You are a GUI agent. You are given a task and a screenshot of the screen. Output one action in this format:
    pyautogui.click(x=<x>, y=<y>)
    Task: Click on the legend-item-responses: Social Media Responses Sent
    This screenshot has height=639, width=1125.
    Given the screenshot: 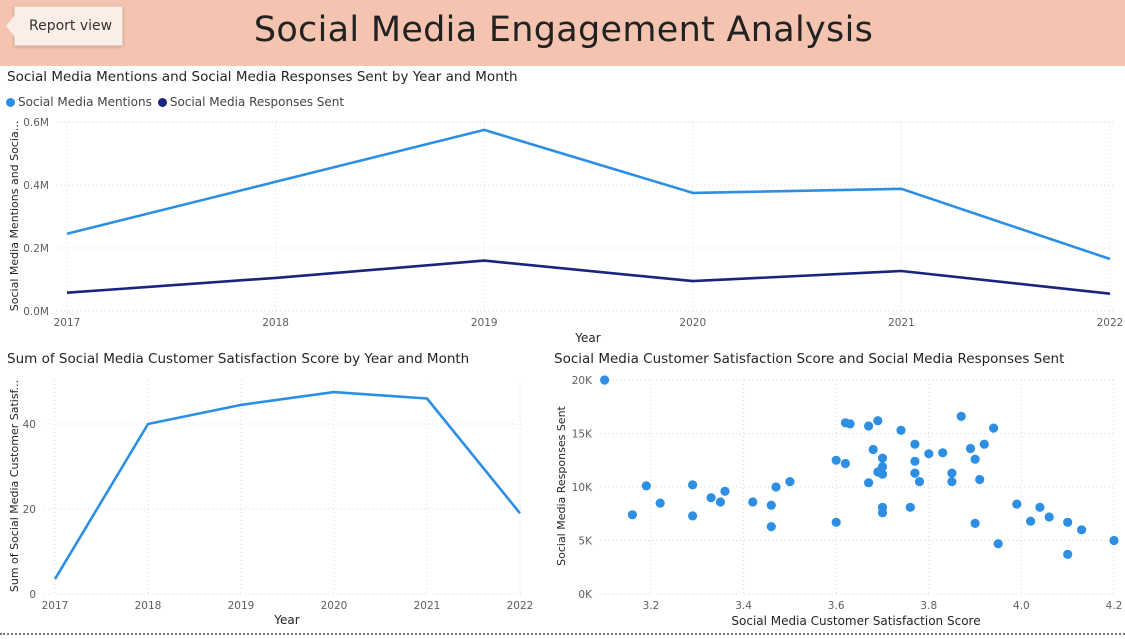 What is the action you would take?
    pyautogui.click(x=251, y=102)
    